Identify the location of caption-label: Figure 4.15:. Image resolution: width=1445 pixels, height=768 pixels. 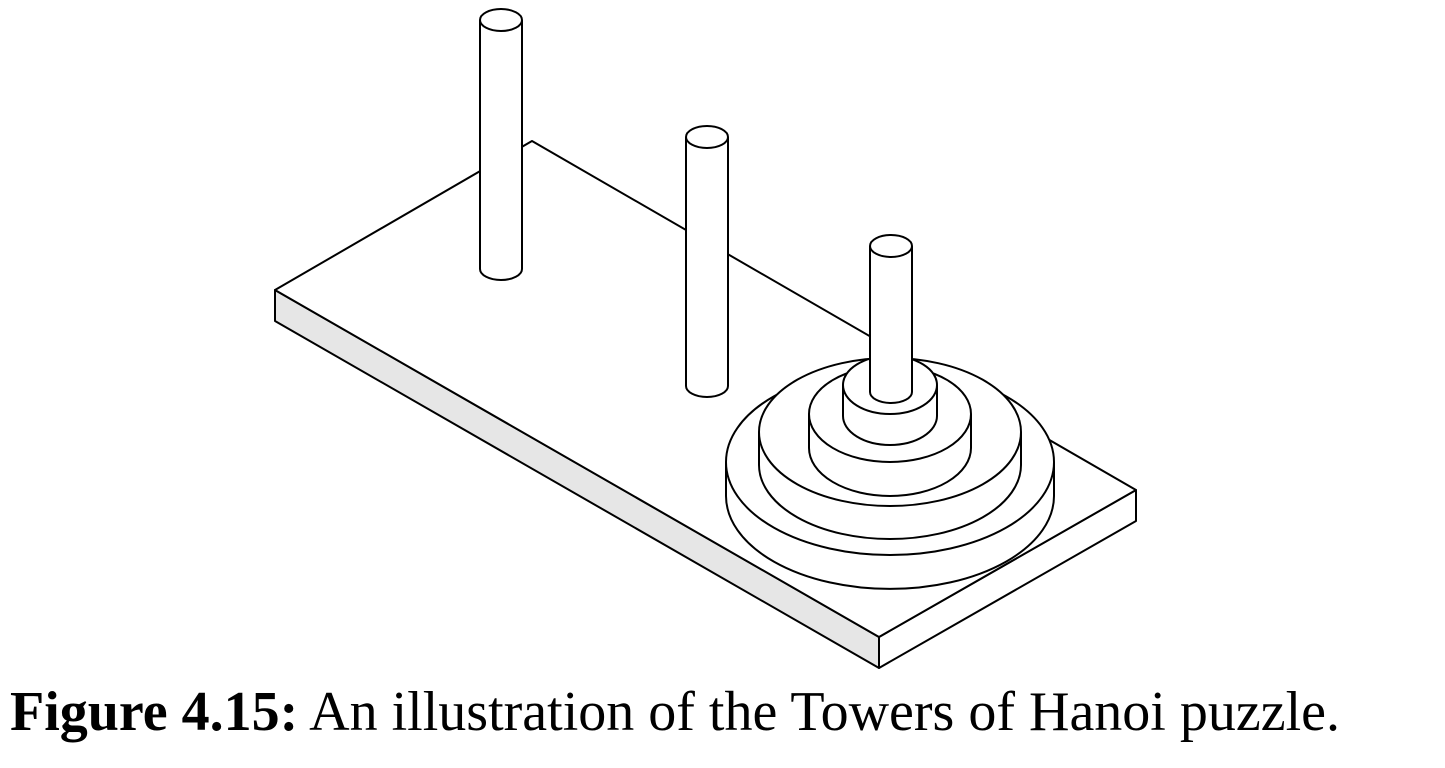
(154, 712).